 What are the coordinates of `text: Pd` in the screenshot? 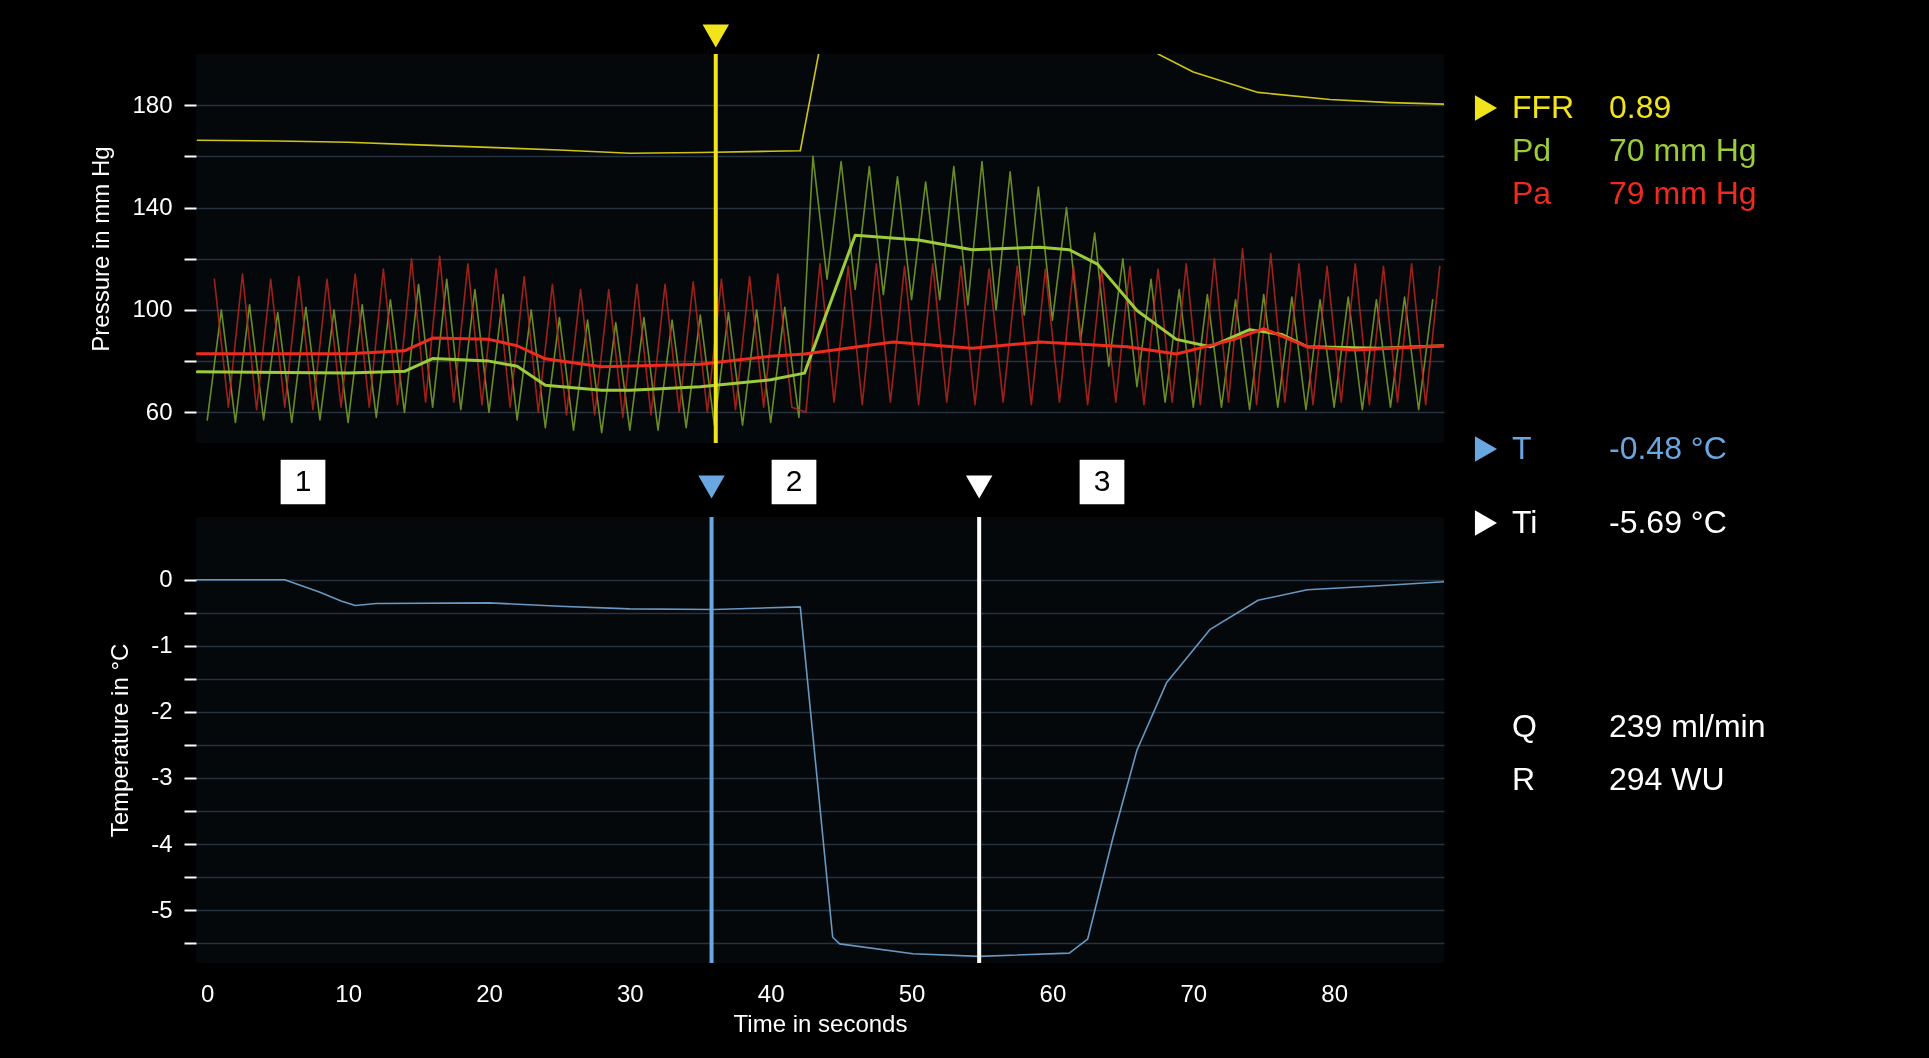 It's located at (1532, 150).